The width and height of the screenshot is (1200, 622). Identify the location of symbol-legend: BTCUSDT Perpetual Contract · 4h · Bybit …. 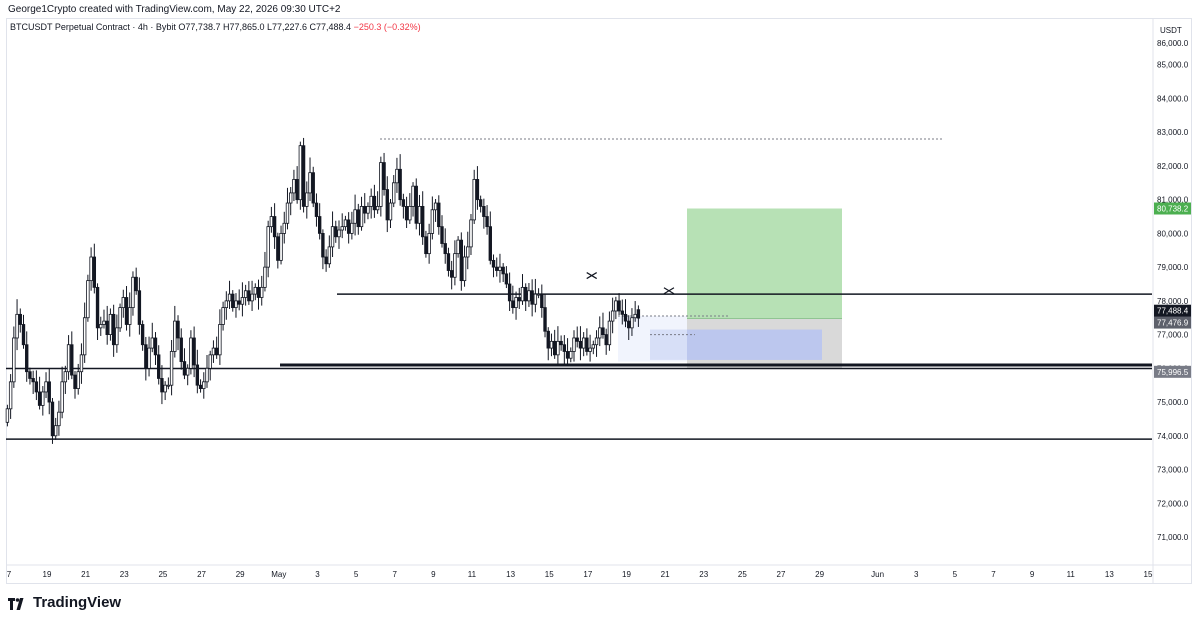
(215, 27).